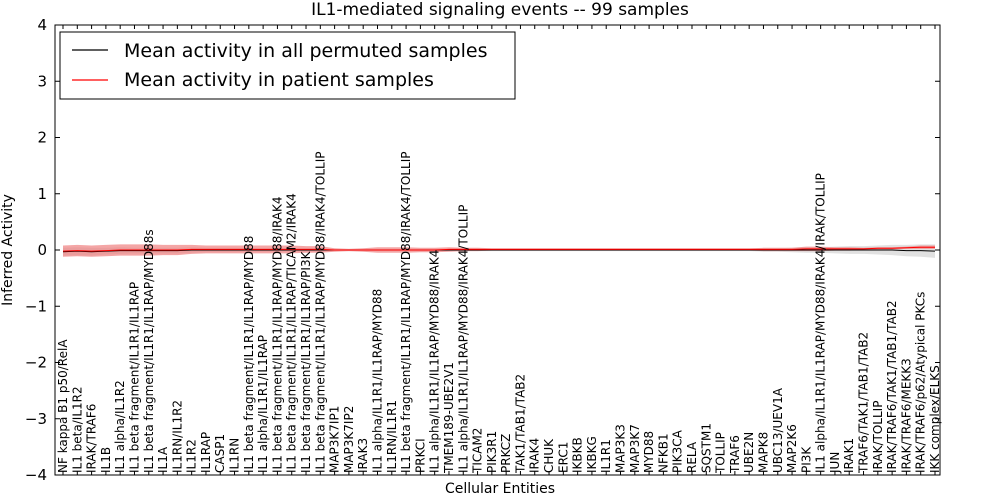 This screenshot has height=500, width=1000. What do you see at coordinates (792, 448) in the screenshot?
I see `x-tick-label: MAP2K6` at bounding box center [792, 448].